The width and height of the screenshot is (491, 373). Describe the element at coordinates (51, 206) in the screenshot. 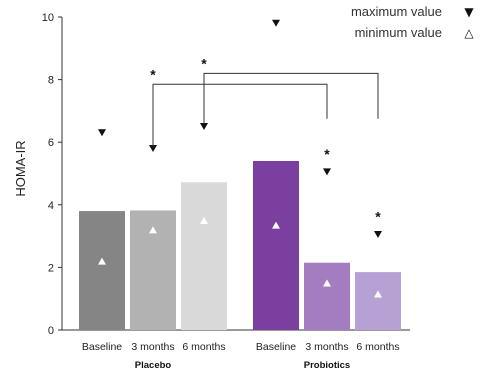

I see `y-tick-label: 4` at that location.